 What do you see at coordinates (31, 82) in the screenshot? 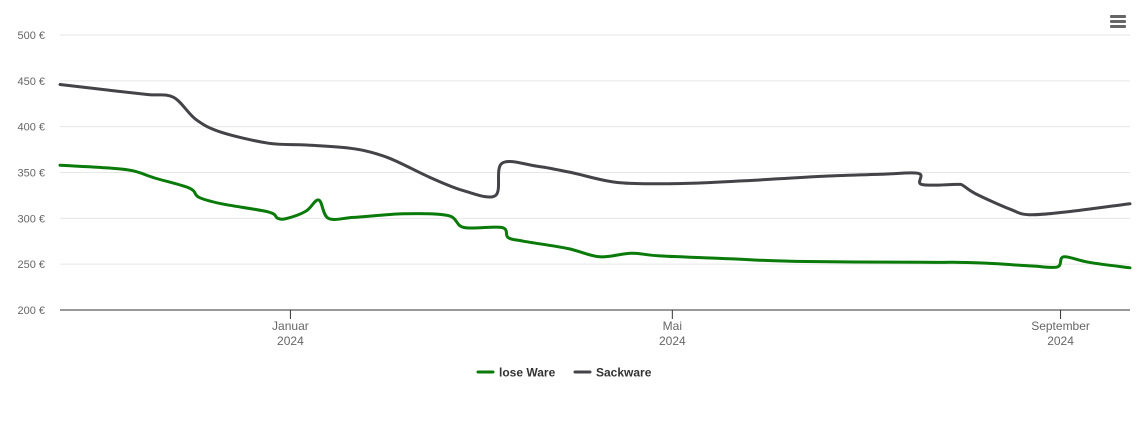
I see `y-tick-label: 450 €` at bounding box center [31, 82].